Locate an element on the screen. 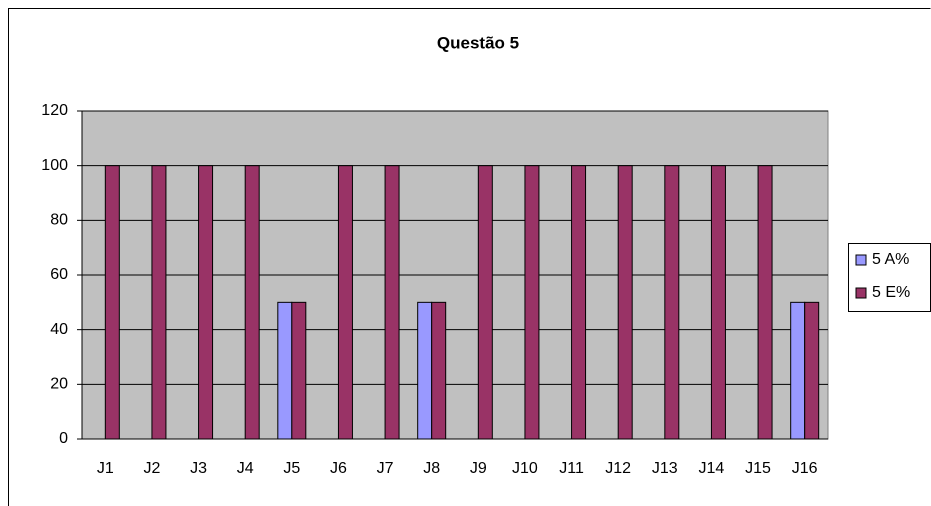  y-tick-label: 20 is located at coordinates (59, 384).